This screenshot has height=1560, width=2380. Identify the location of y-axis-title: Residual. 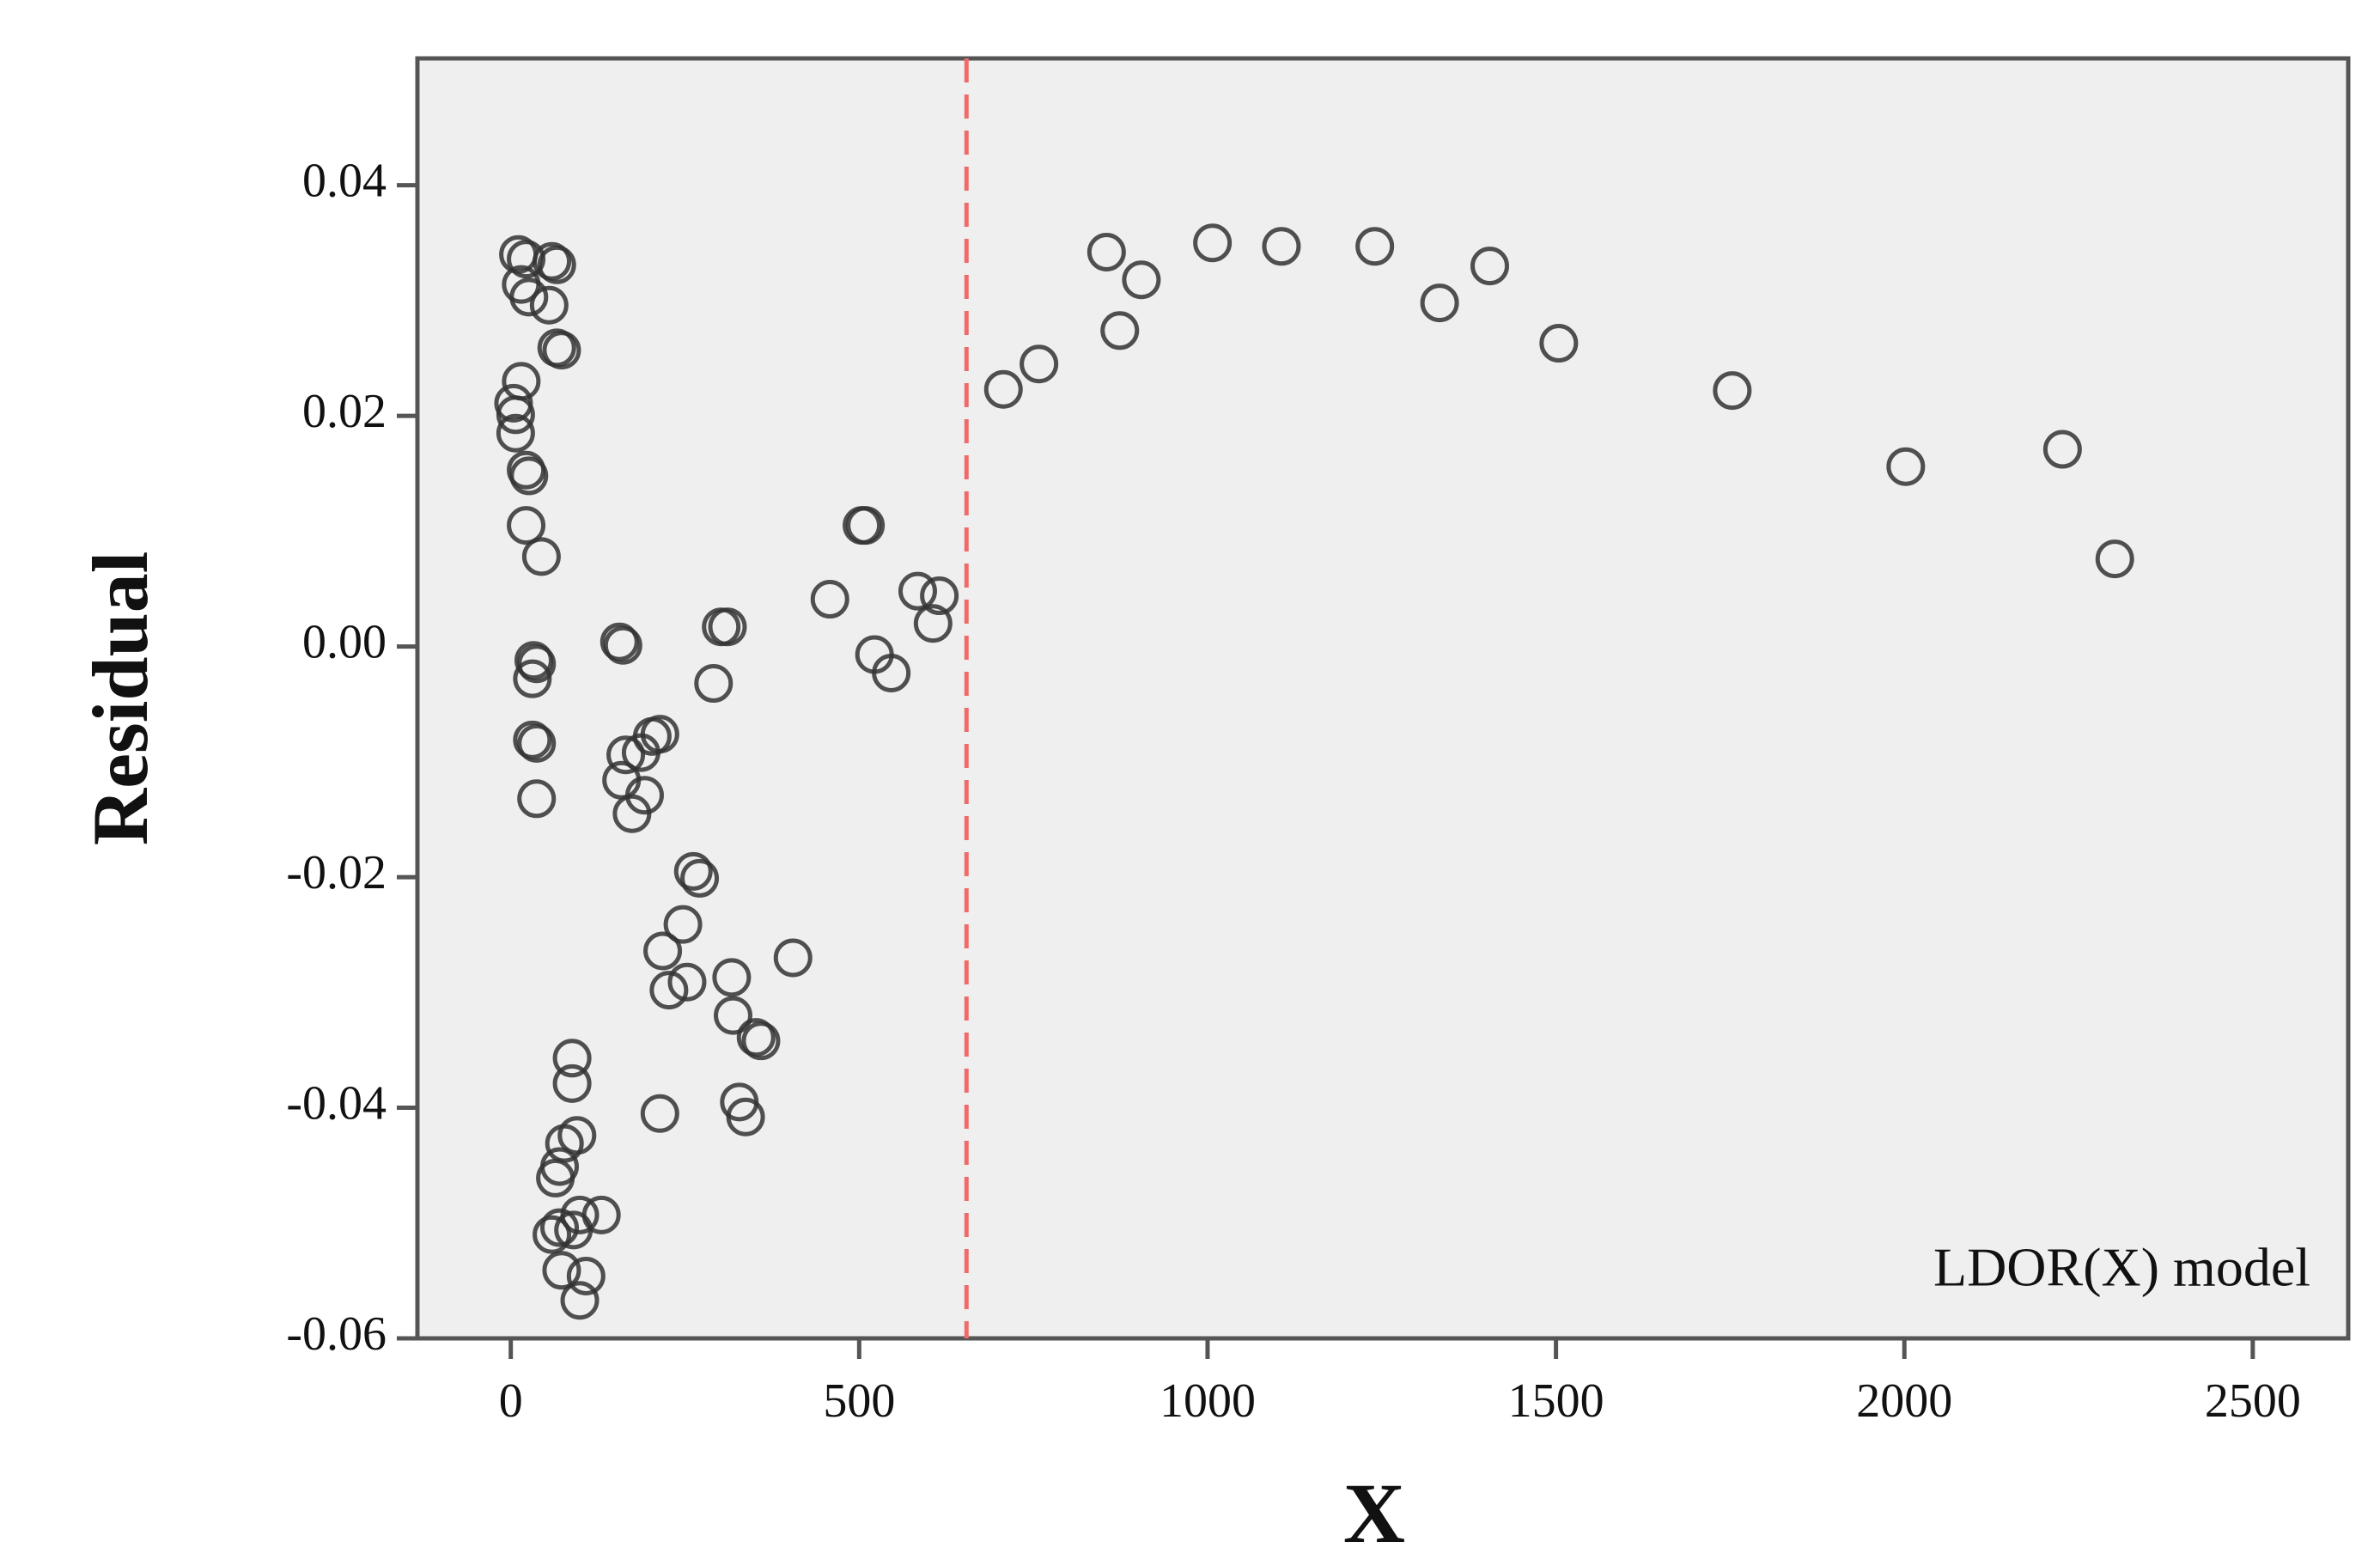
(120, 699).